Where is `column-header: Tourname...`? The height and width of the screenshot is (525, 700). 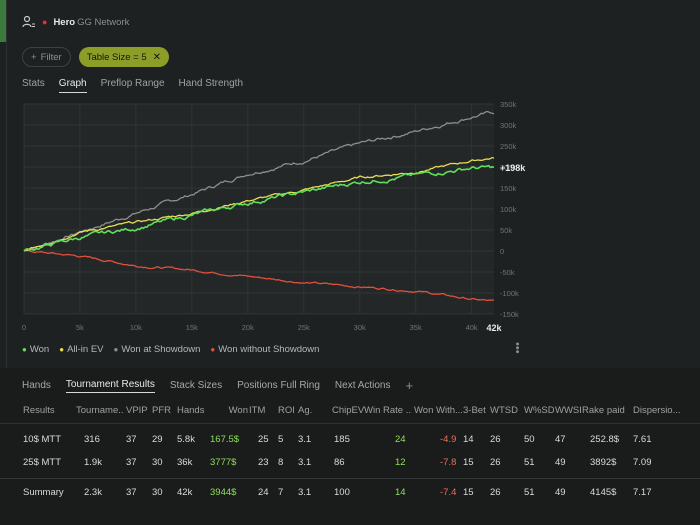 column-header: Tourname... is located at coordinates (100, 410).